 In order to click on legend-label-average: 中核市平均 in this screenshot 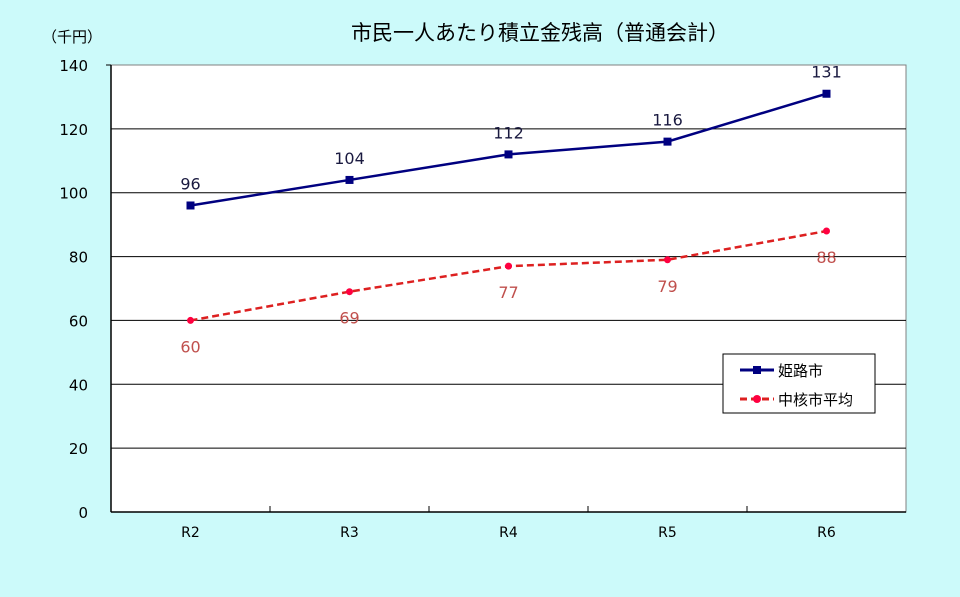, I will do `click(815, 400)`.